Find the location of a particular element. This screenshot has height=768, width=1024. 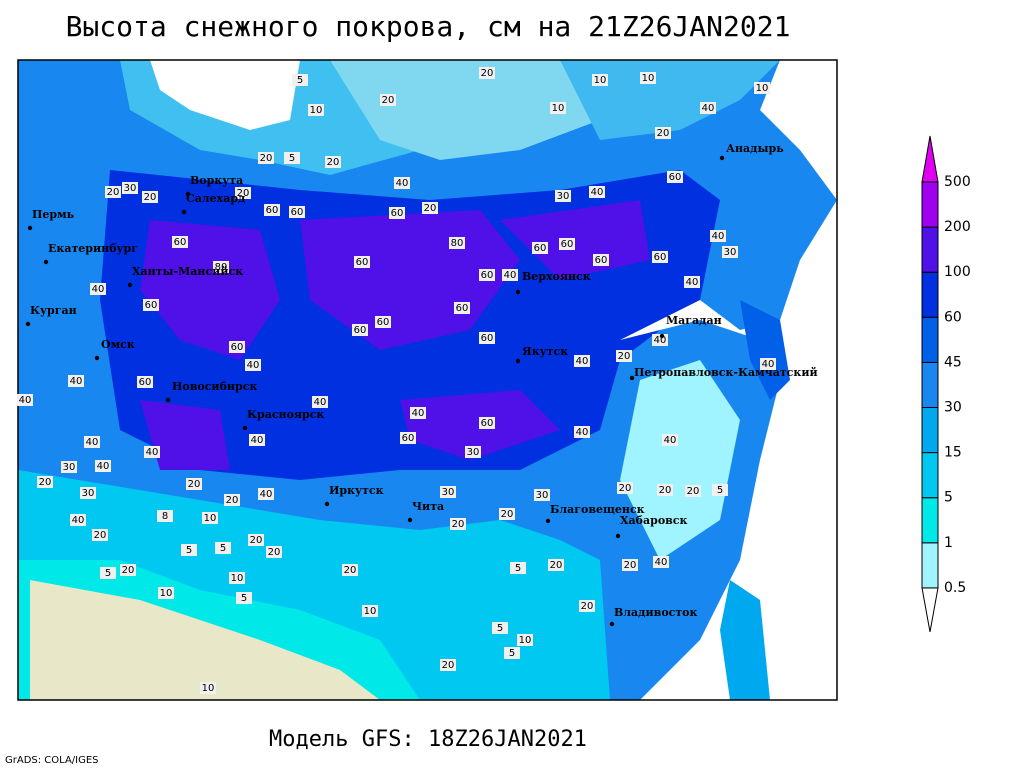

colorbar-label: 200 is located at coordinates (957, 227).